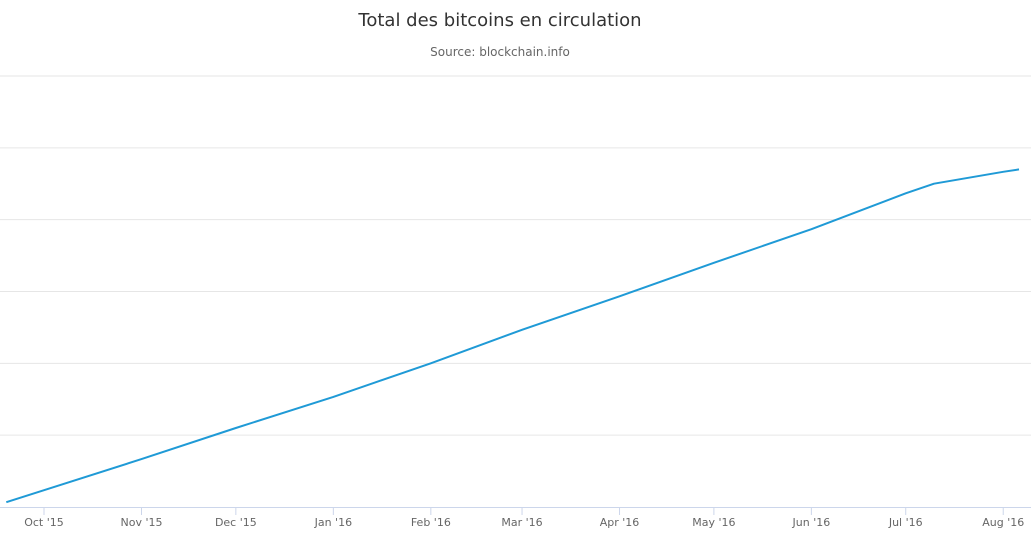 The height and width of the screenshot is (541, 1031). What do you see at coordinates (620, 522) in the screenshot?
I see `x-tick-label: Apr '16` at bounding box center [620, 522].